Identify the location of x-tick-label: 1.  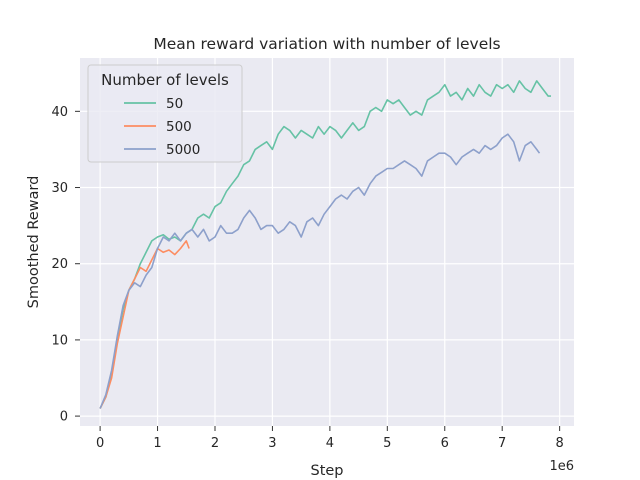
(157, 443).